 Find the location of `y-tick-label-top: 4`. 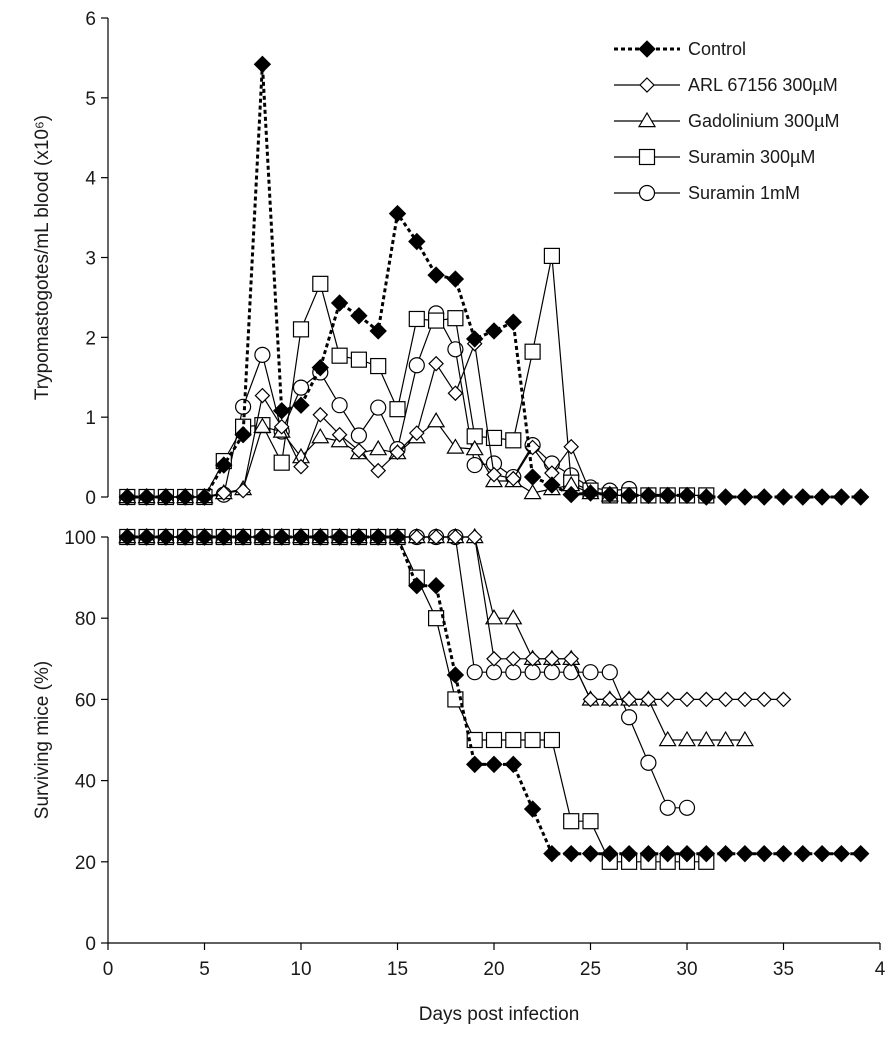

y-tick-label-top: 4 is located at coordinates (90, 179).